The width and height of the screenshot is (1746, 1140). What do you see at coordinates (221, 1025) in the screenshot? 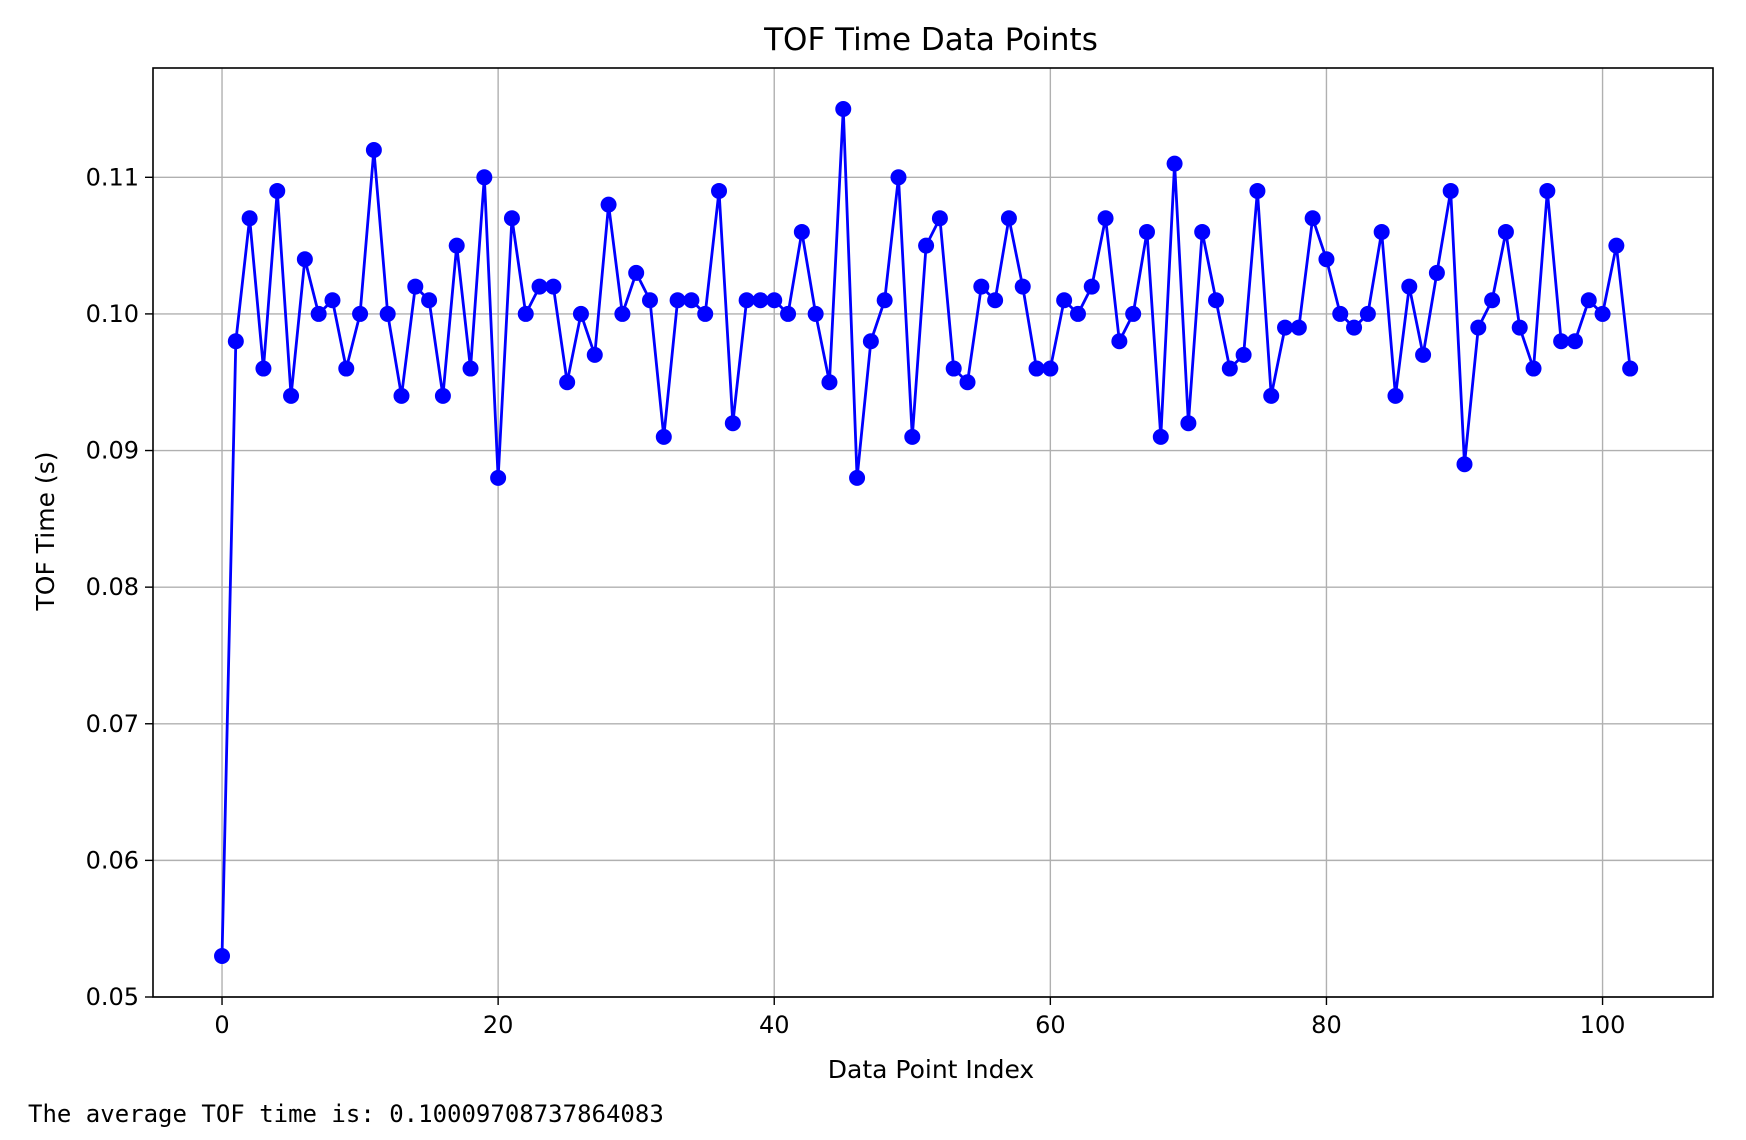
I see `x-tick-label: 0` at bounding box center [221, 1025].